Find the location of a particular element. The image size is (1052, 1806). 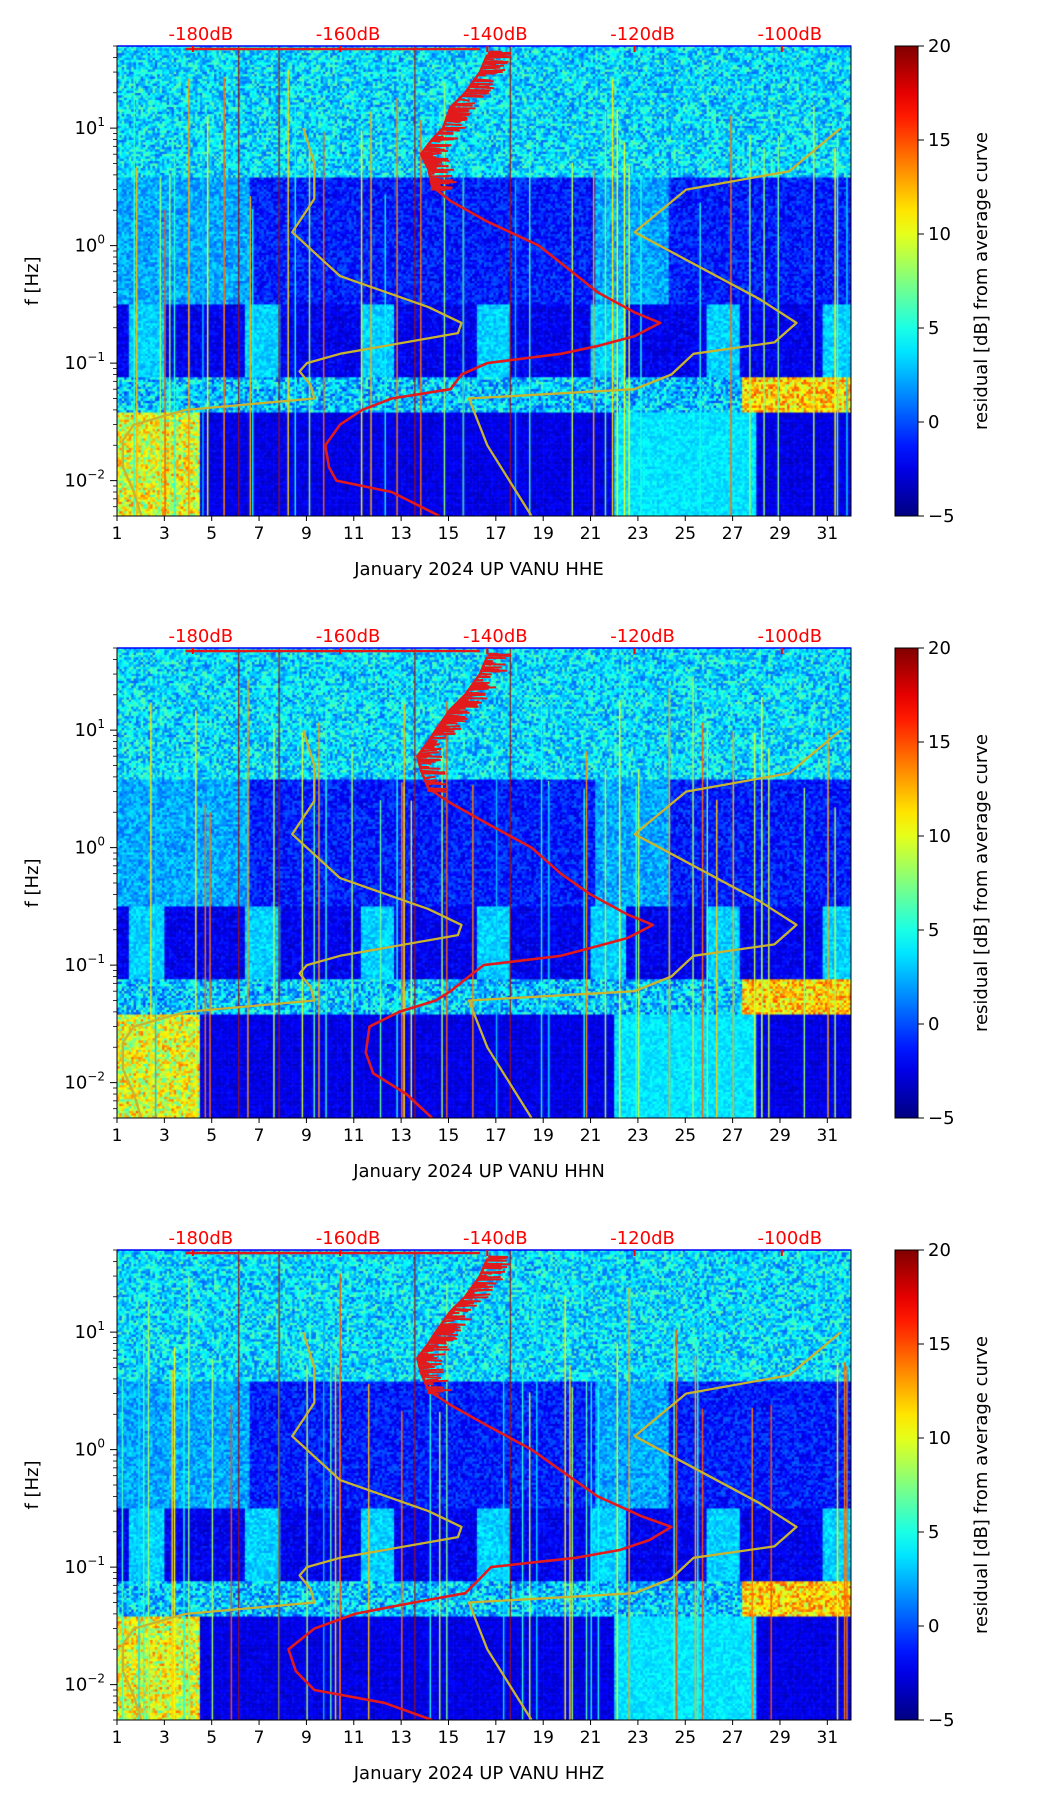

x-tick-label: 7 is located at coordinates (259, 1136).